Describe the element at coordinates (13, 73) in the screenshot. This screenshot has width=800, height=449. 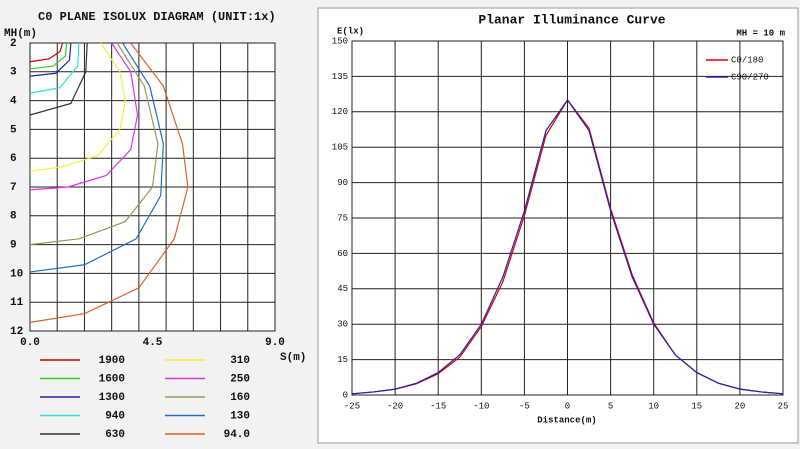
I see `y-tick-label: 3` at that location.